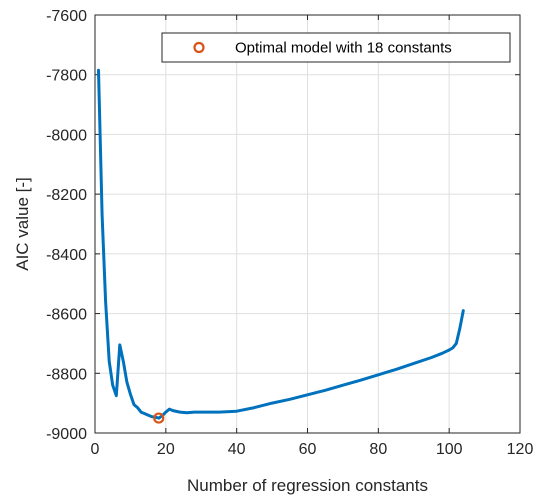  I want to click on legend-box, so click(336, 47).